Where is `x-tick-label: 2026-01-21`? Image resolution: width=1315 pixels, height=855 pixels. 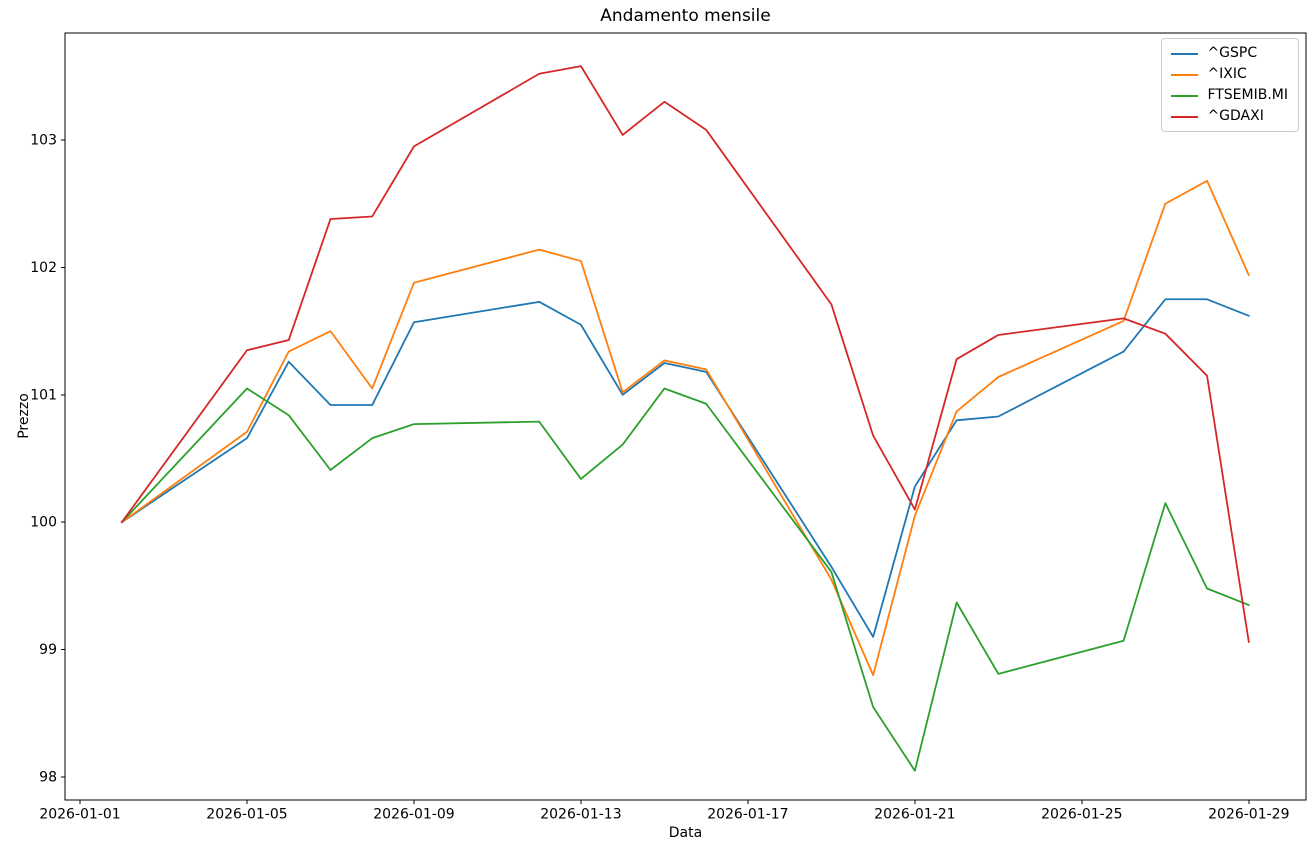 x-tick-label: 2026-01-21 is located at coordinates (914, 815).